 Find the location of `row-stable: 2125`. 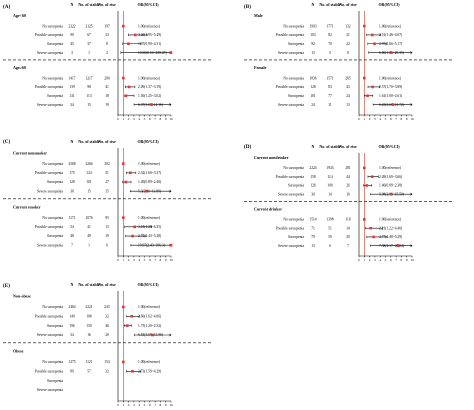

row-stable: 2125 is located at coordinates (88, 26).